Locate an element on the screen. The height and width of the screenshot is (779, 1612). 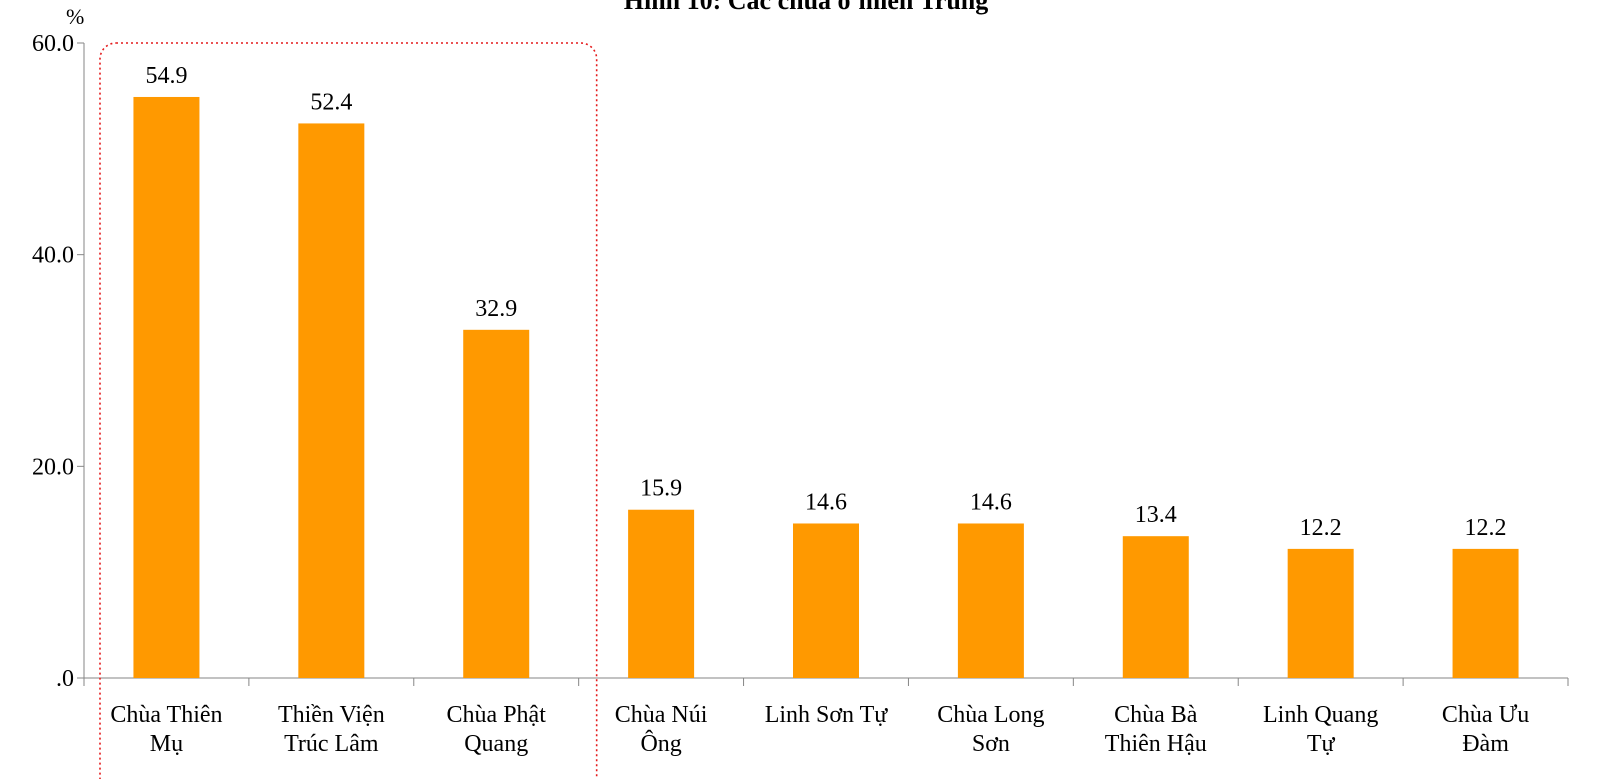
category-label: Chùa Long Sơn is located at coordinates (990, 729).